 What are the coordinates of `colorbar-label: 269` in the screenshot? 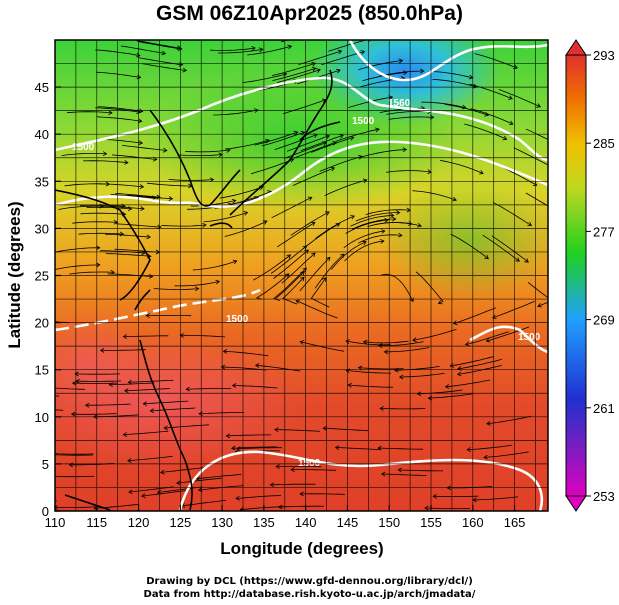 It's located at (604, 320).